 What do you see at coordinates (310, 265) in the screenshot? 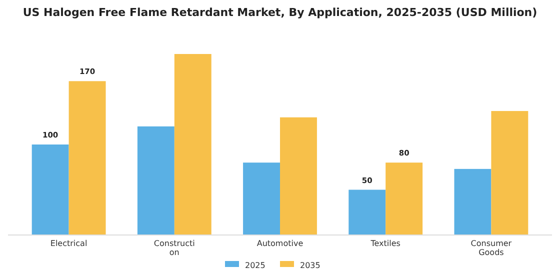
I see `legend-label: 2035` at bounding box center [310, 265].